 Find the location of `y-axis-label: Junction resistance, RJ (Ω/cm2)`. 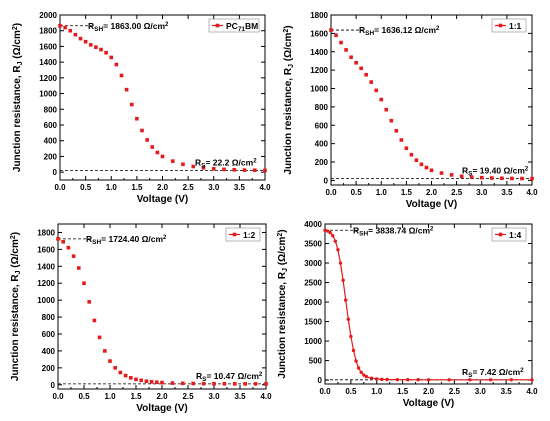

y-axis-label: Junction resistance, RJ (Ω/cm2) is located at coordinates (289, 99).